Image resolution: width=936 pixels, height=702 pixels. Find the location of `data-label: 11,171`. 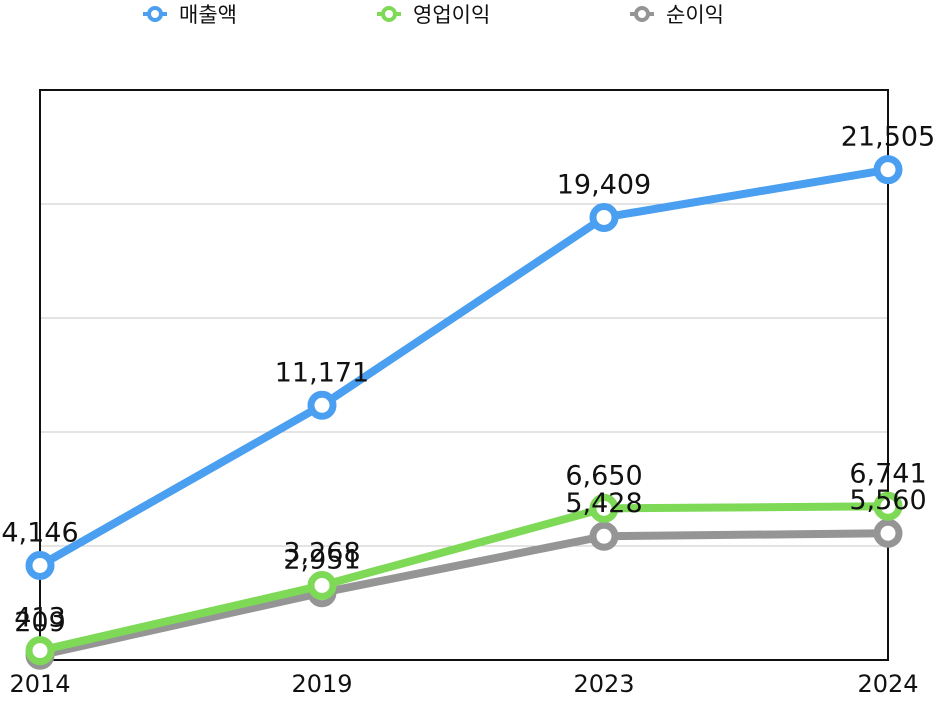

data-label: 11,171 is located at coordinates (322, 372).